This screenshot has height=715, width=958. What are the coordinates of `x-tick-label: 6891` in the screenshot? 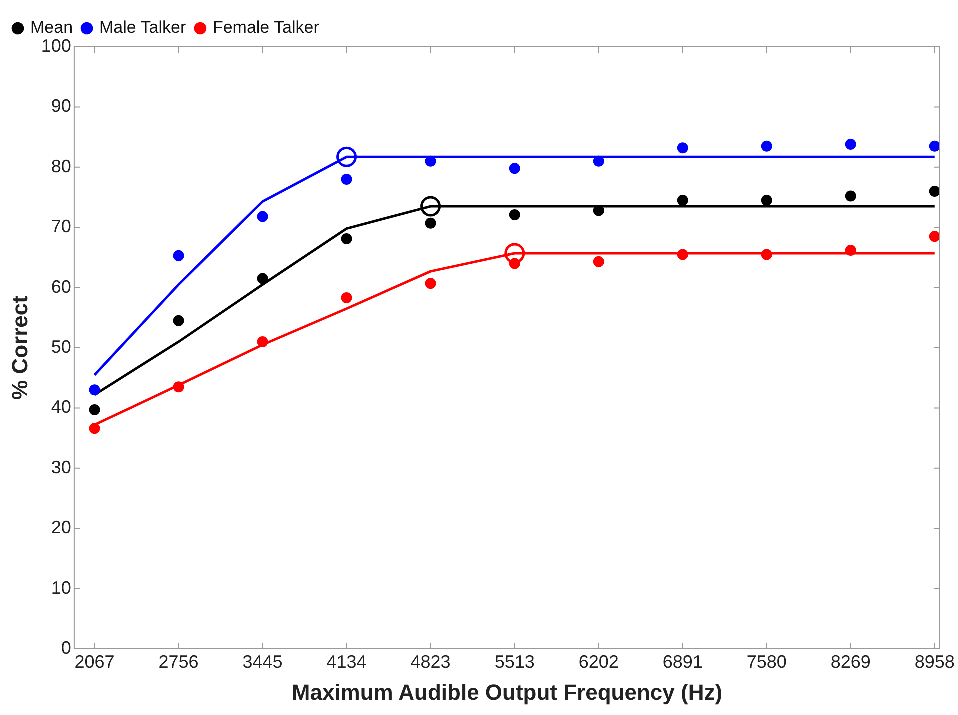 It's located at (682, 662).